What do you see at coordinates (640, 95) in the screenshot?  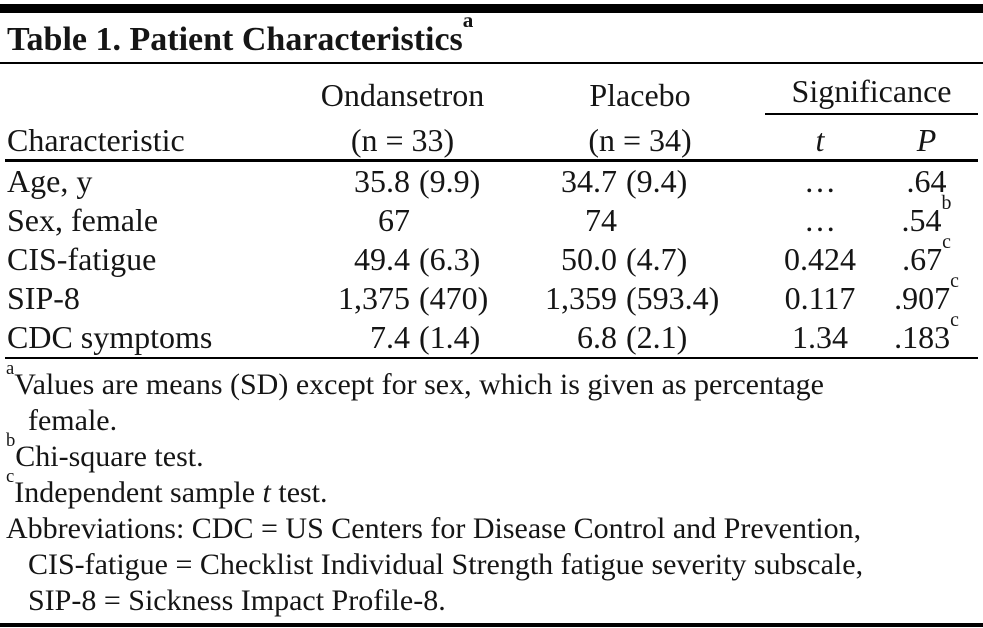 I see `column-header-placebo: Placebo` at bounding box center [640, 95].